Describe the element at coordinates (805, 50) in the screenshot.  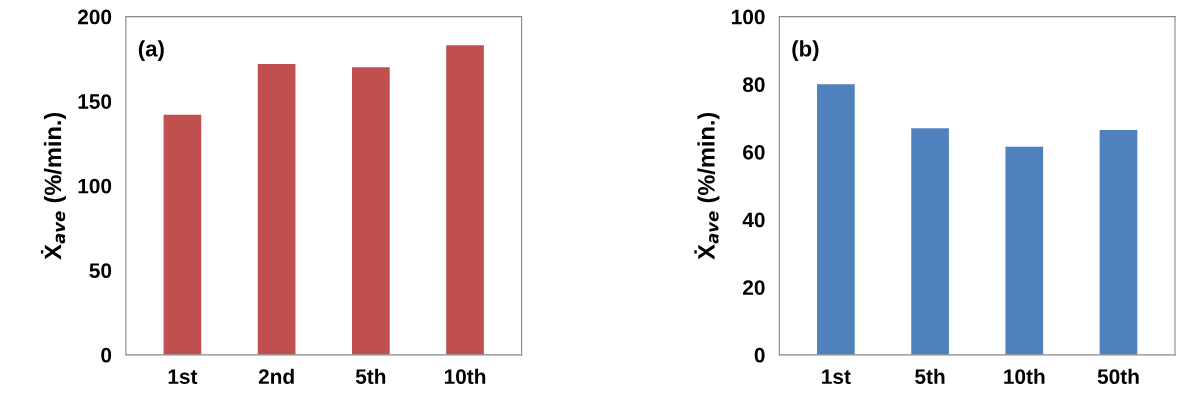
I see `annotation: (b)` at that location.